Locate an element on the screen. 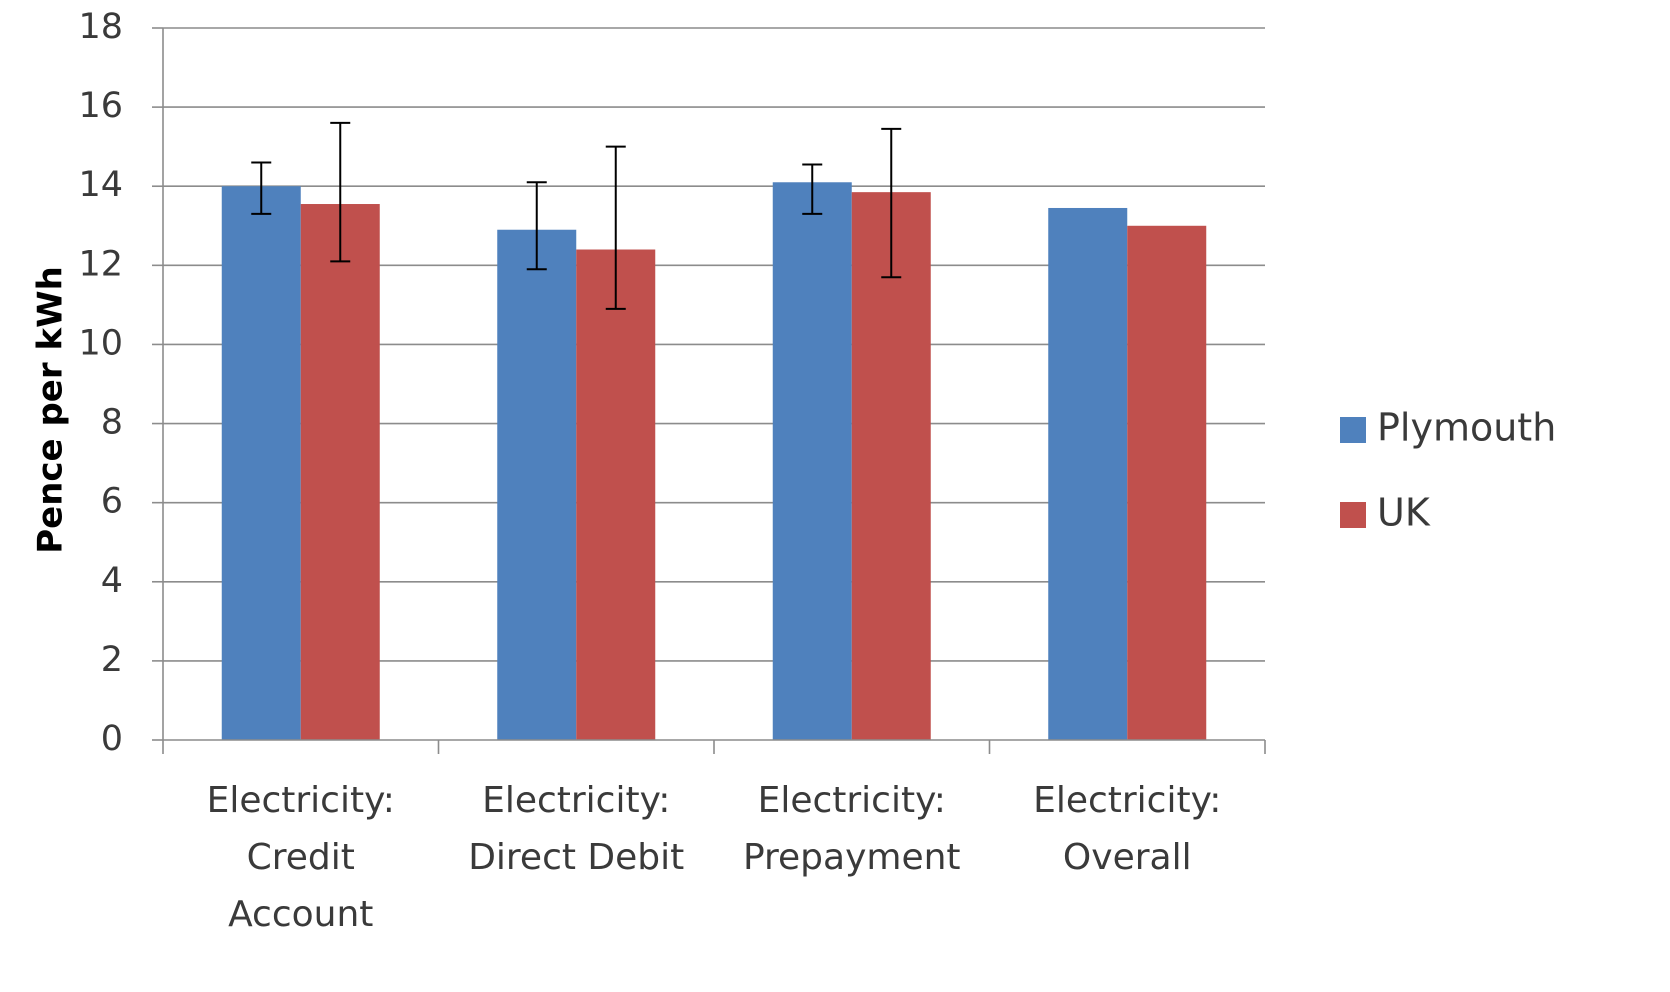 The height and width of the screenshot is (992, 1670). y-tick-label: 12 is located at coordinates (100, 264).